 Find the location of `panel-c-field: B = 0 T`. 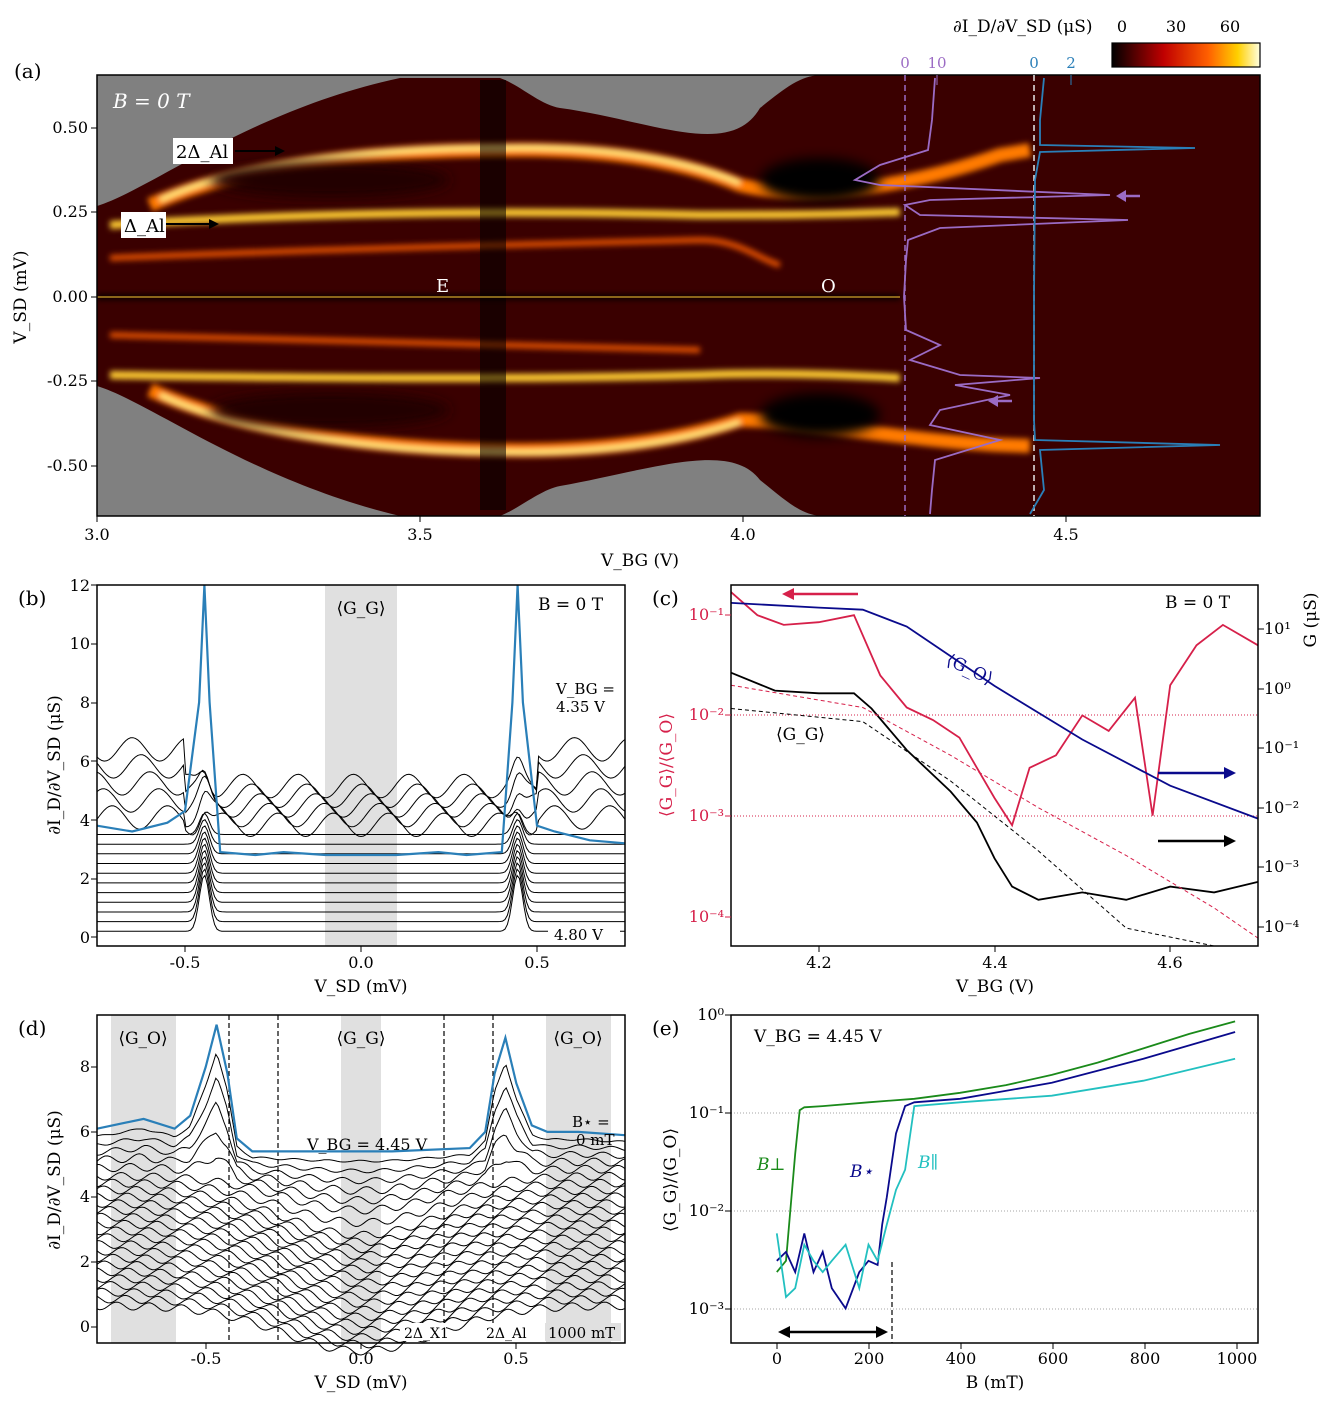

panel-c-field: B = 0 T is located at coordinates (1198, 603).